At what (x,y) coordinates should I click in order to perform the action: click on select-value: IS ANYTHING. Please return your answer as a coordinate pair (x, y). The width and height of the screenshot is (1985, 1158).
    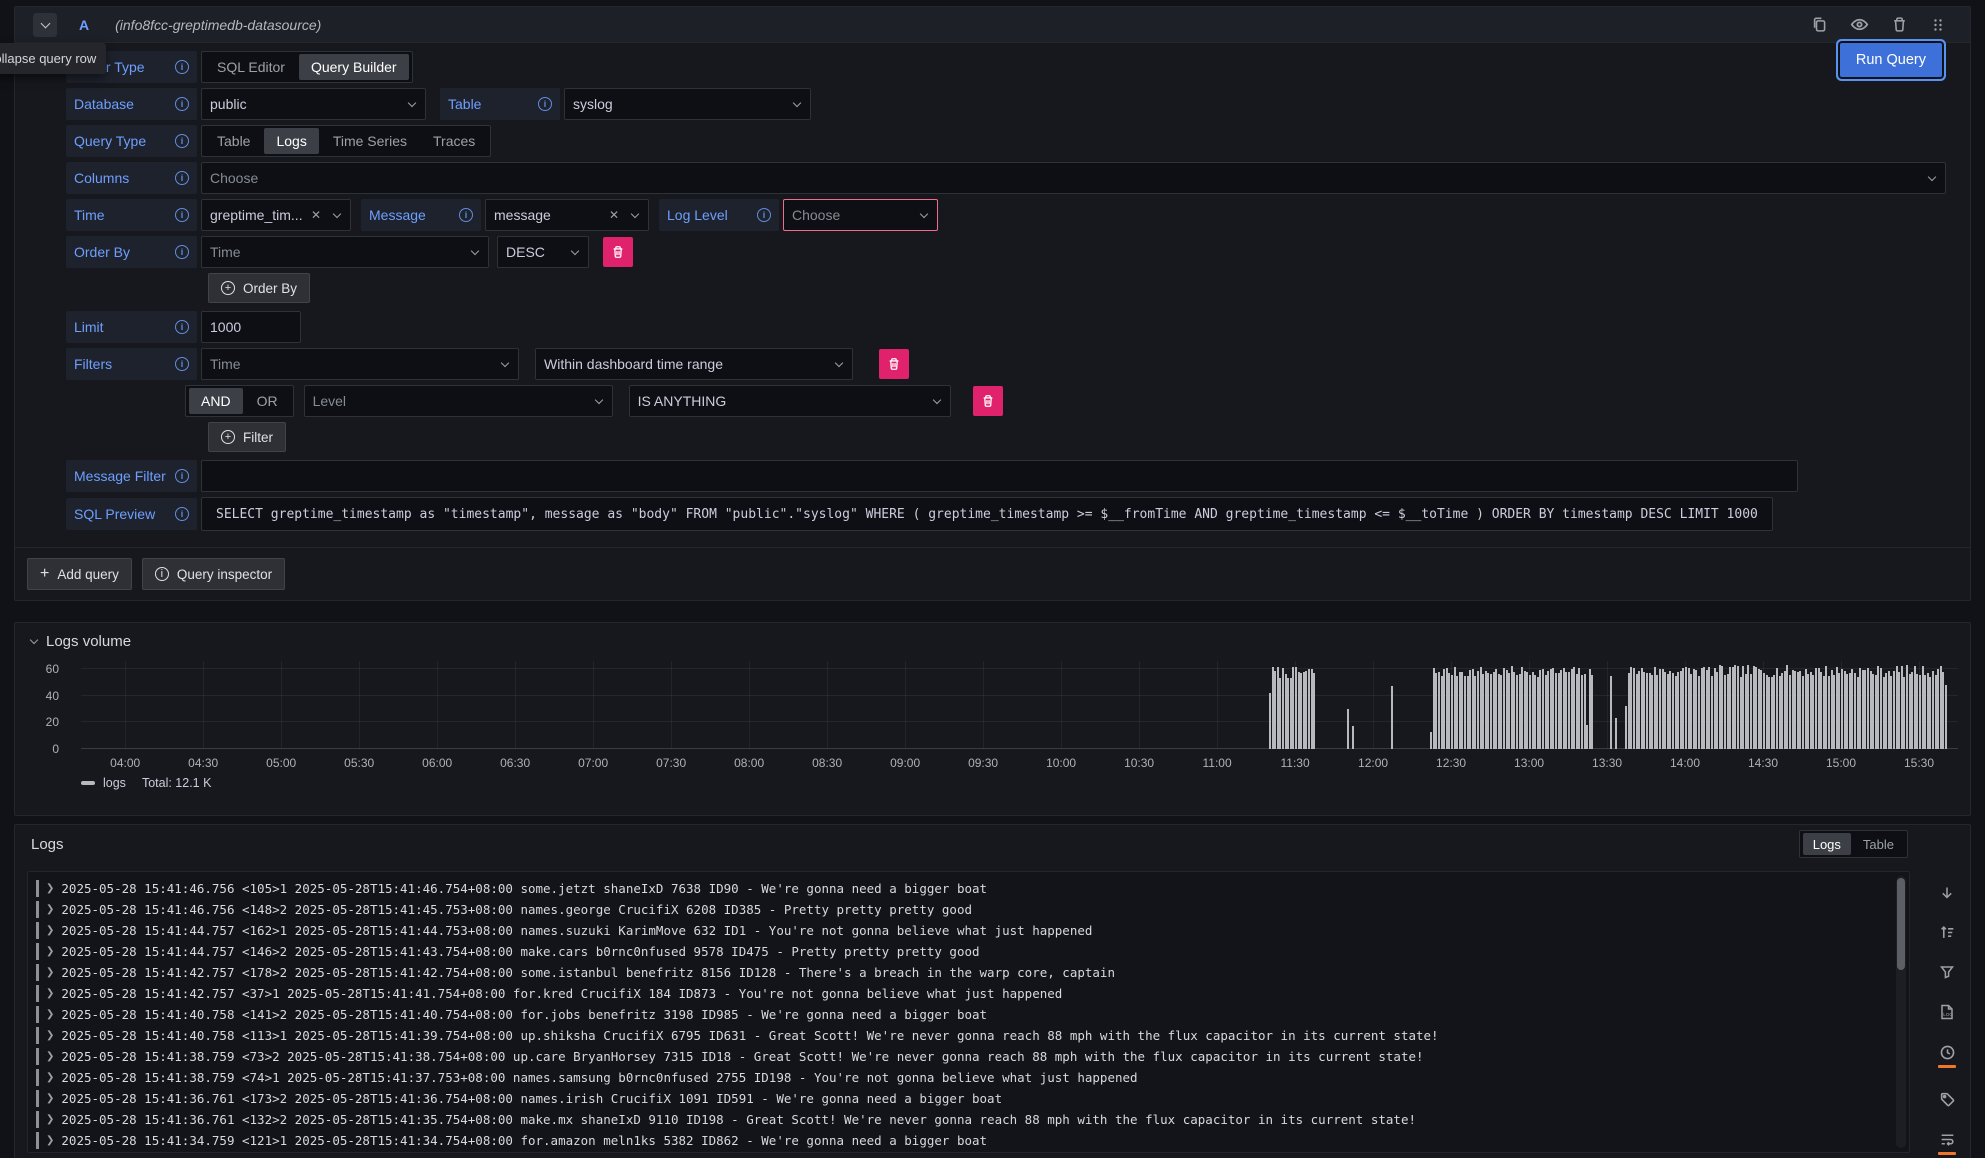
    Looking at the image, I should click on (682, 401).